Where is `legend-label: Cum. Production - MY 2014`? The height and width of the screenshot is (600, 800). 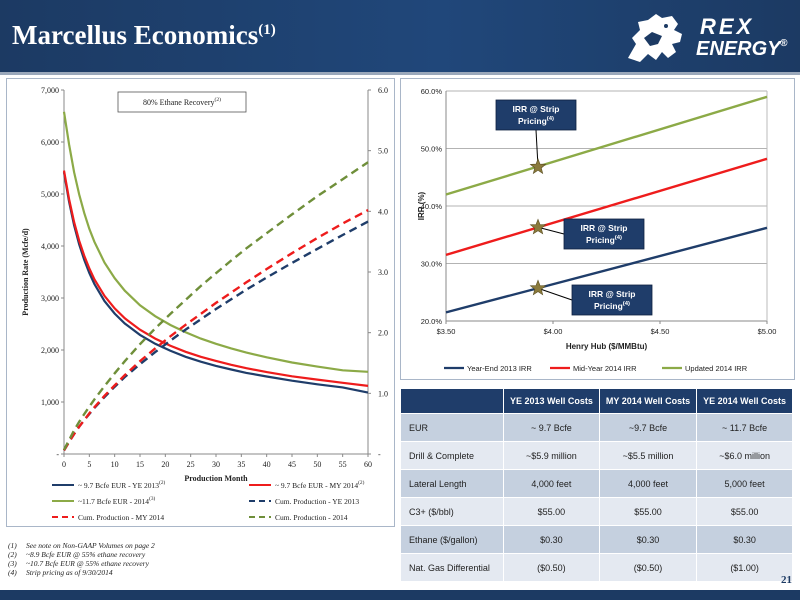
legend-label: Cum. Production - MY 2014 is located at coordinates (121, 517).